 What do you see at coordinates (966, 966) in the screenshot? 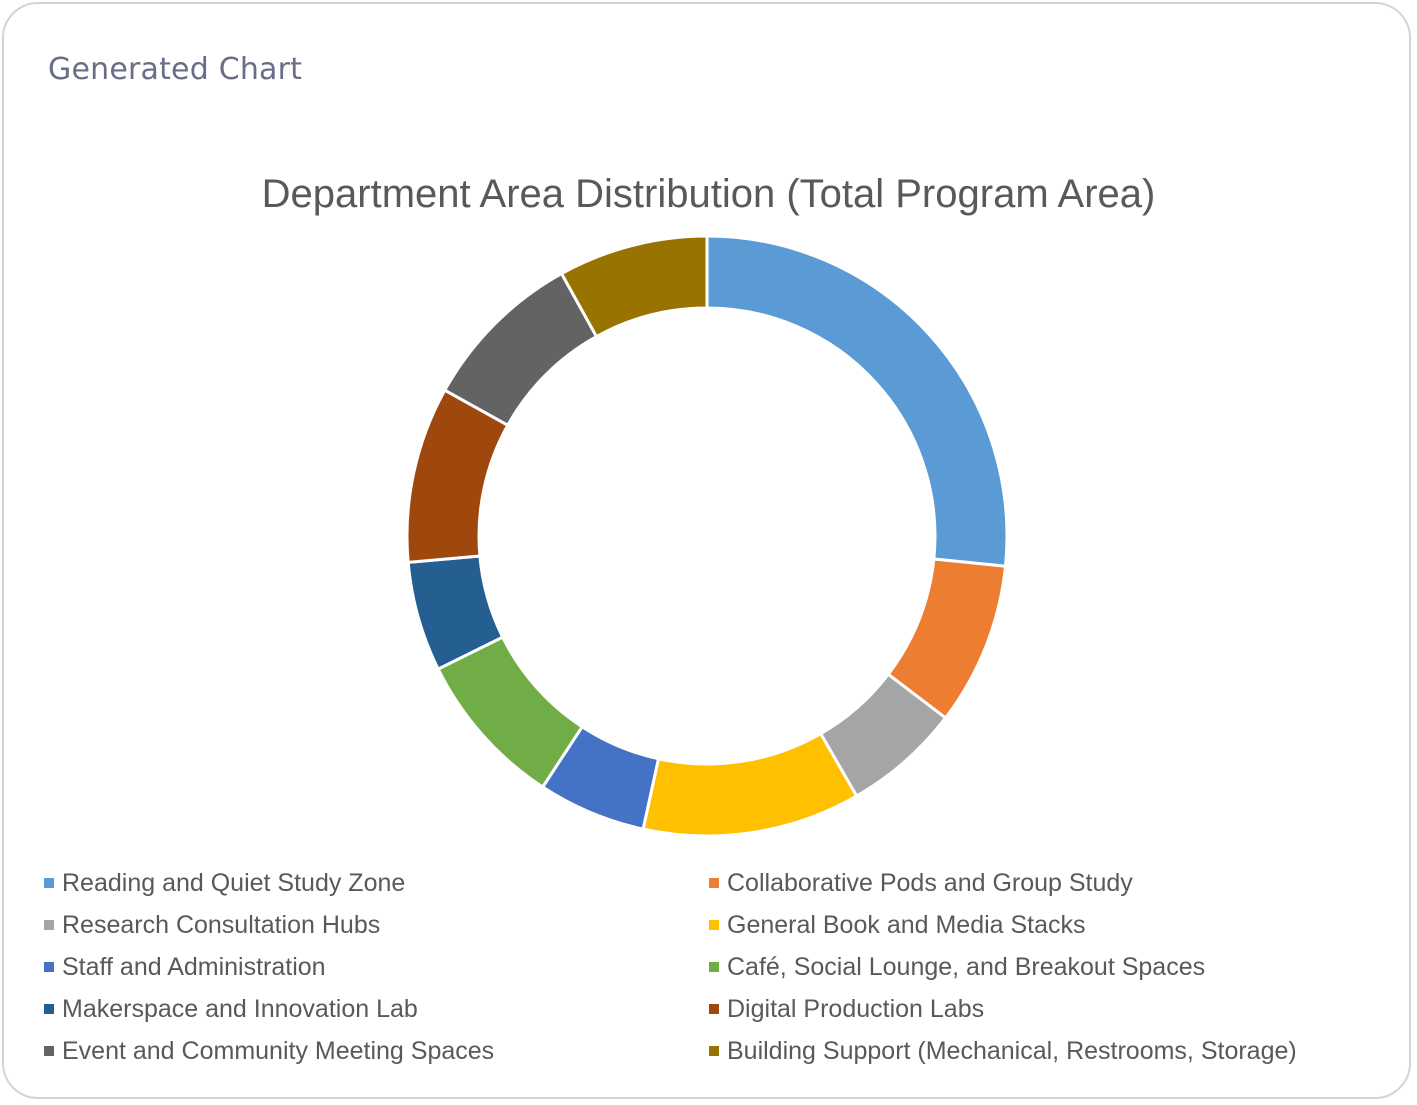
I see `legend-label: Café, Social Lounge, and Breakout Spaces` at bounding box center [966, 966].